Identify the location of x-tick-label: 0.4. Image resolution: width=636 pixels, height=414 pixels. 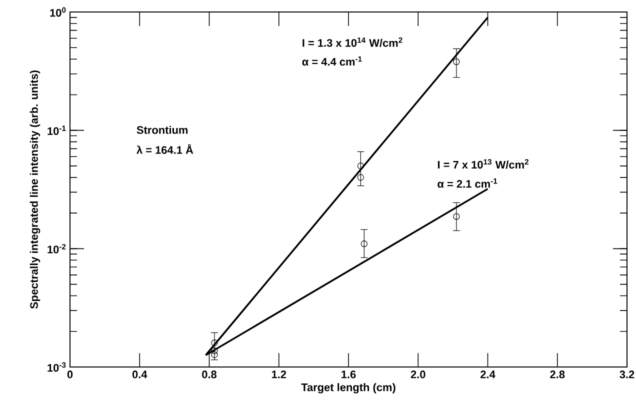
(140, 374).